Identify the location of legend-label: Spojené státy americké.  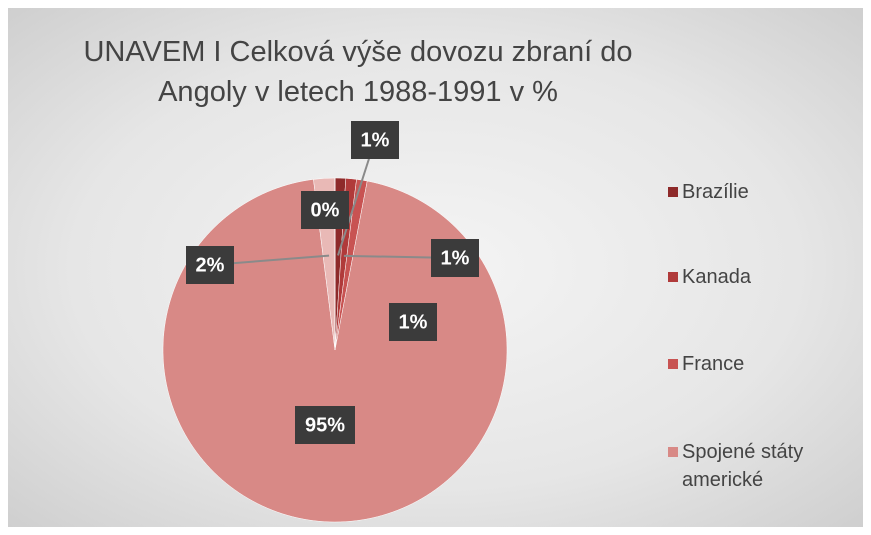
(743, 466).